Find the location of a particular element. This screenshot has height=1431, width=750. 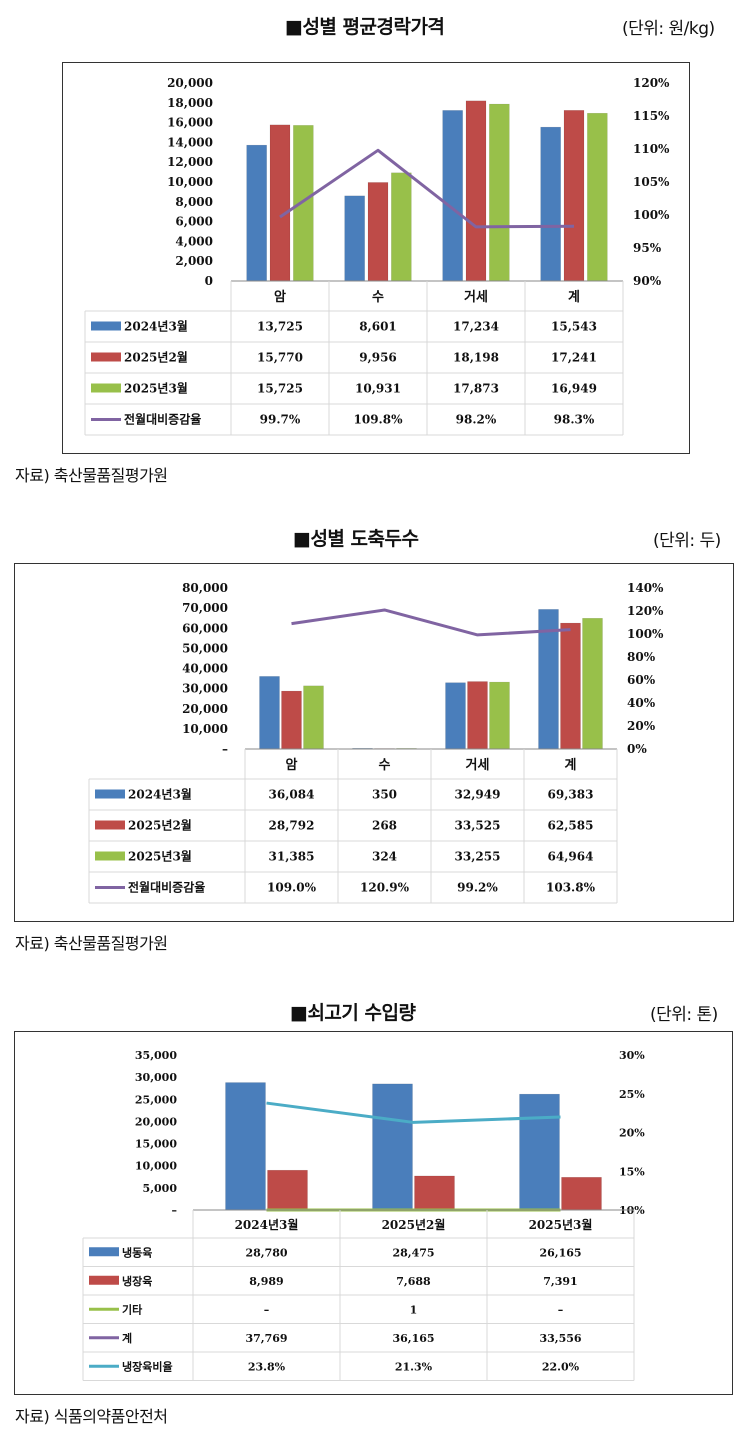

y-left-tick-label: 30,000 is located at coordinates (156, 1077).